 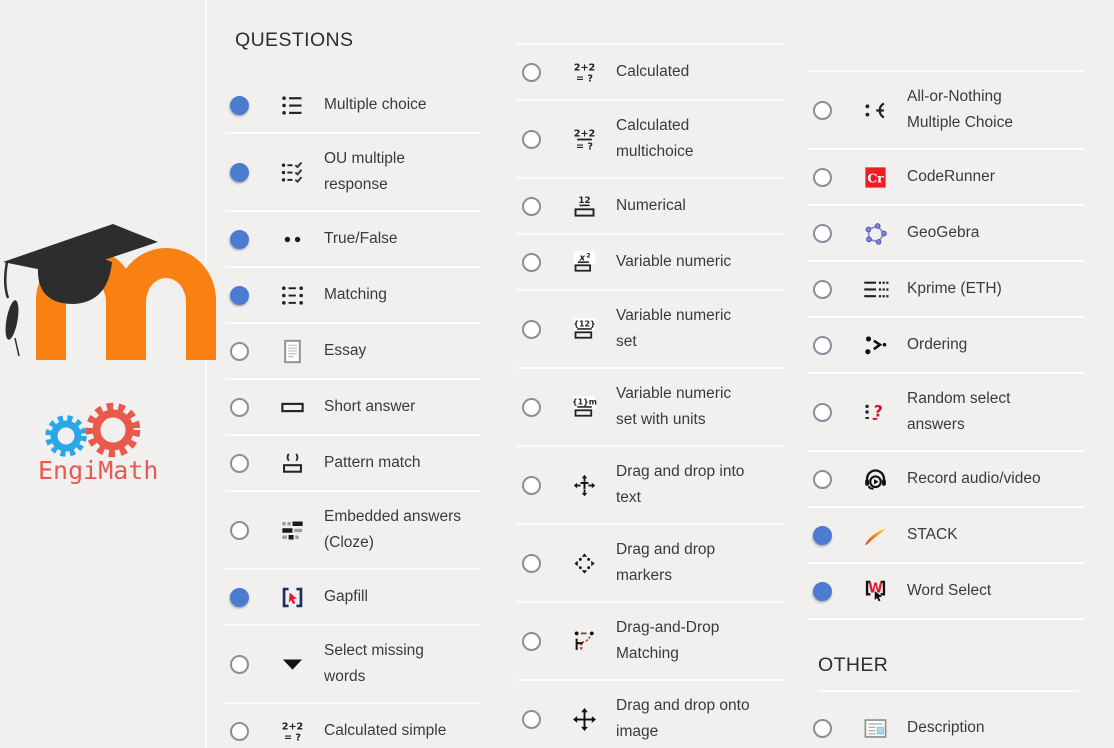 What do you see at coordinates (353, 464) in the screenshot?
I see `question-type-option: Pattern match` at bounding box center [353, 464].